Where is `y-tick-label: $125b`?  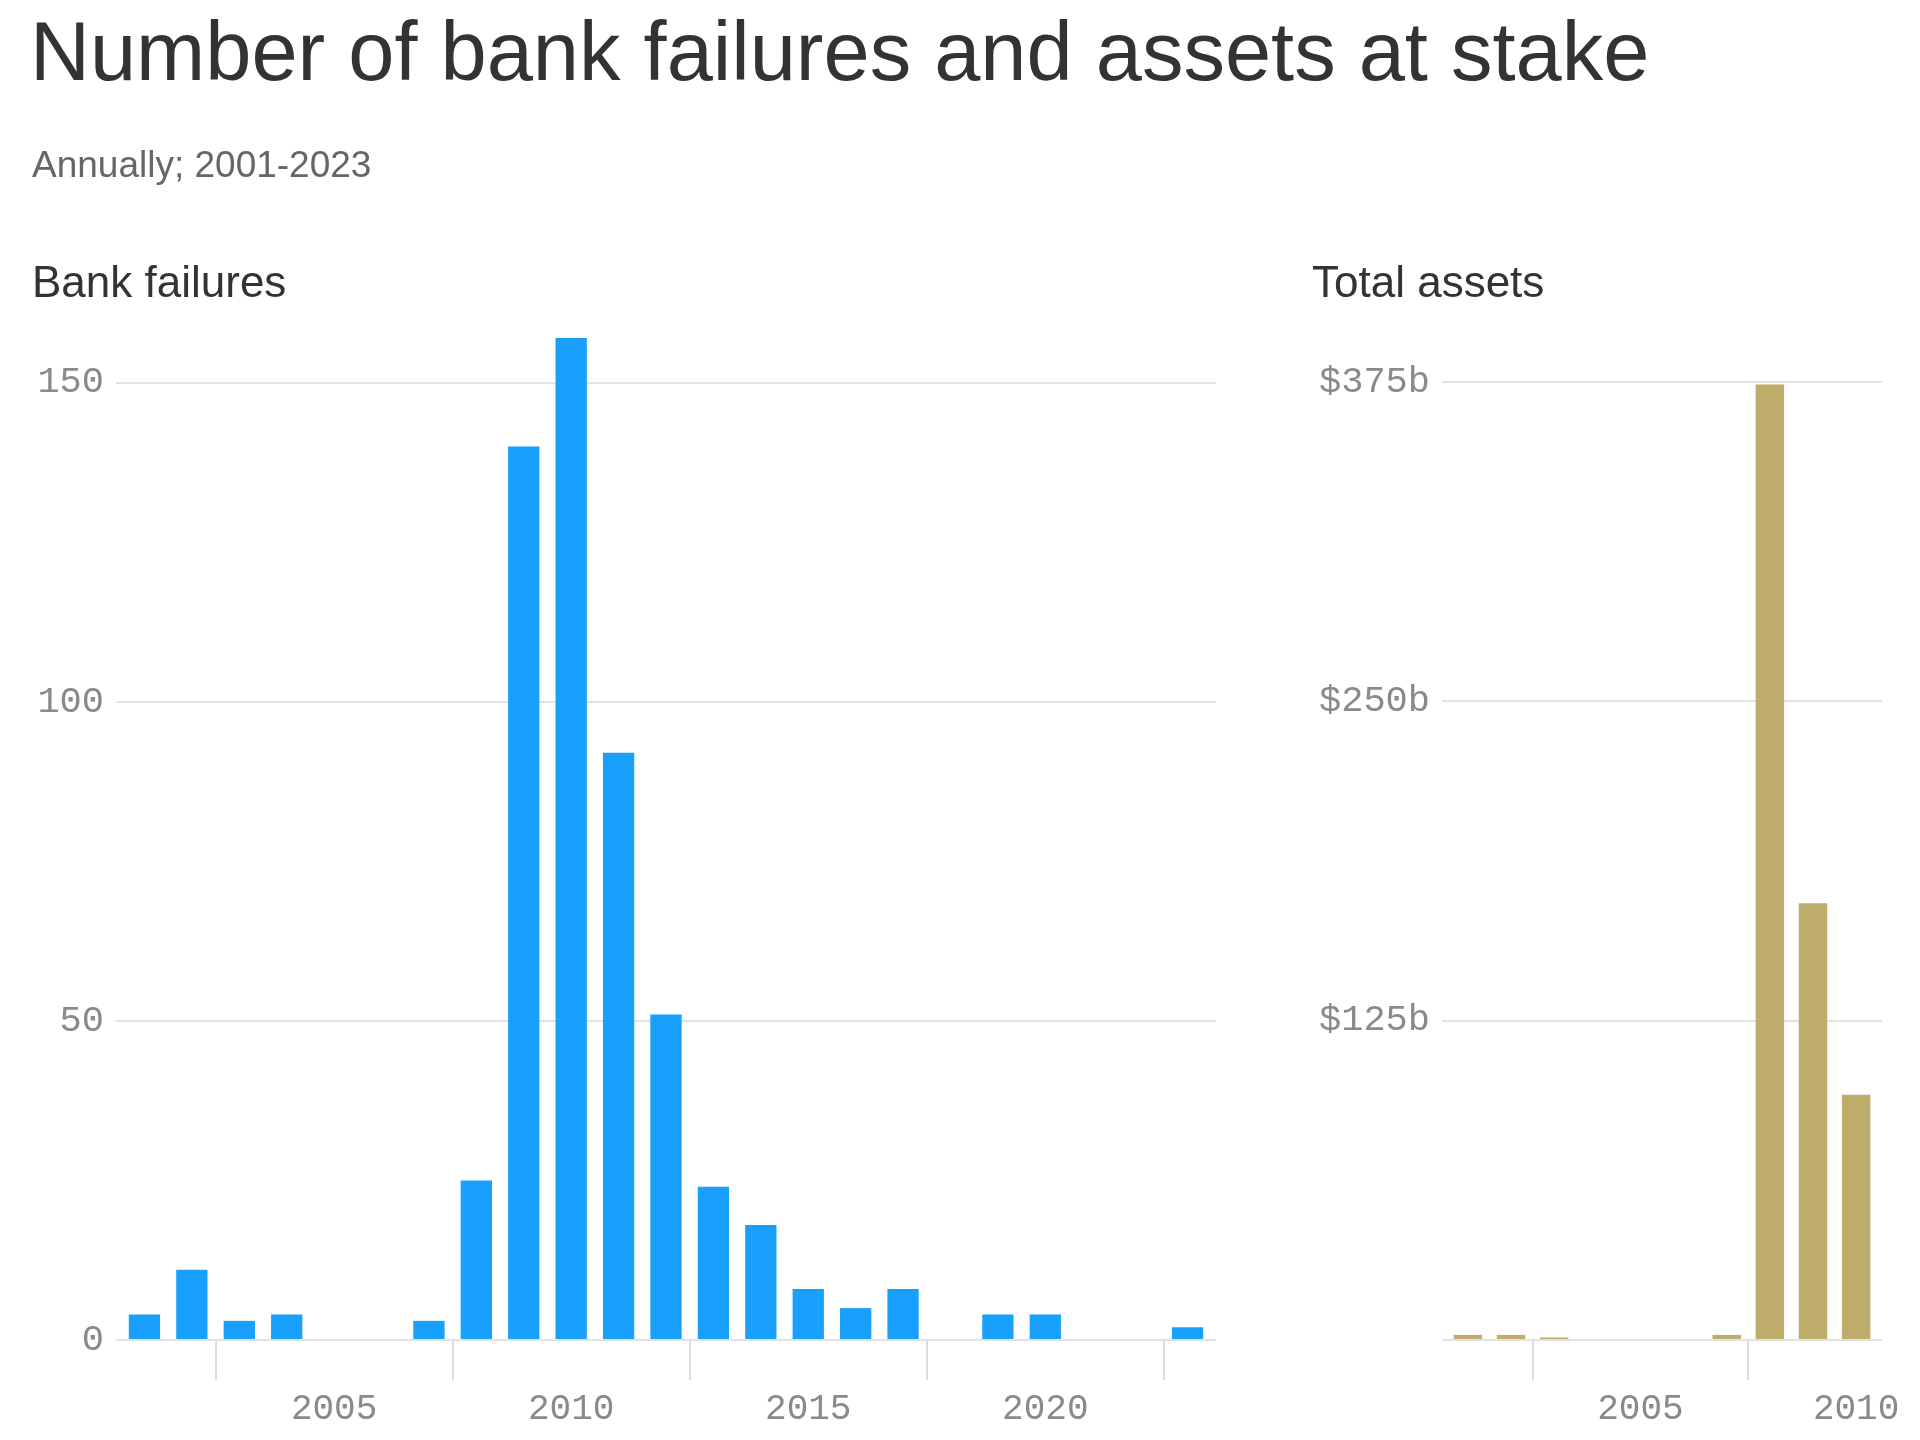 y-tick-label: $125b is located at coordinates (1374, 1020).